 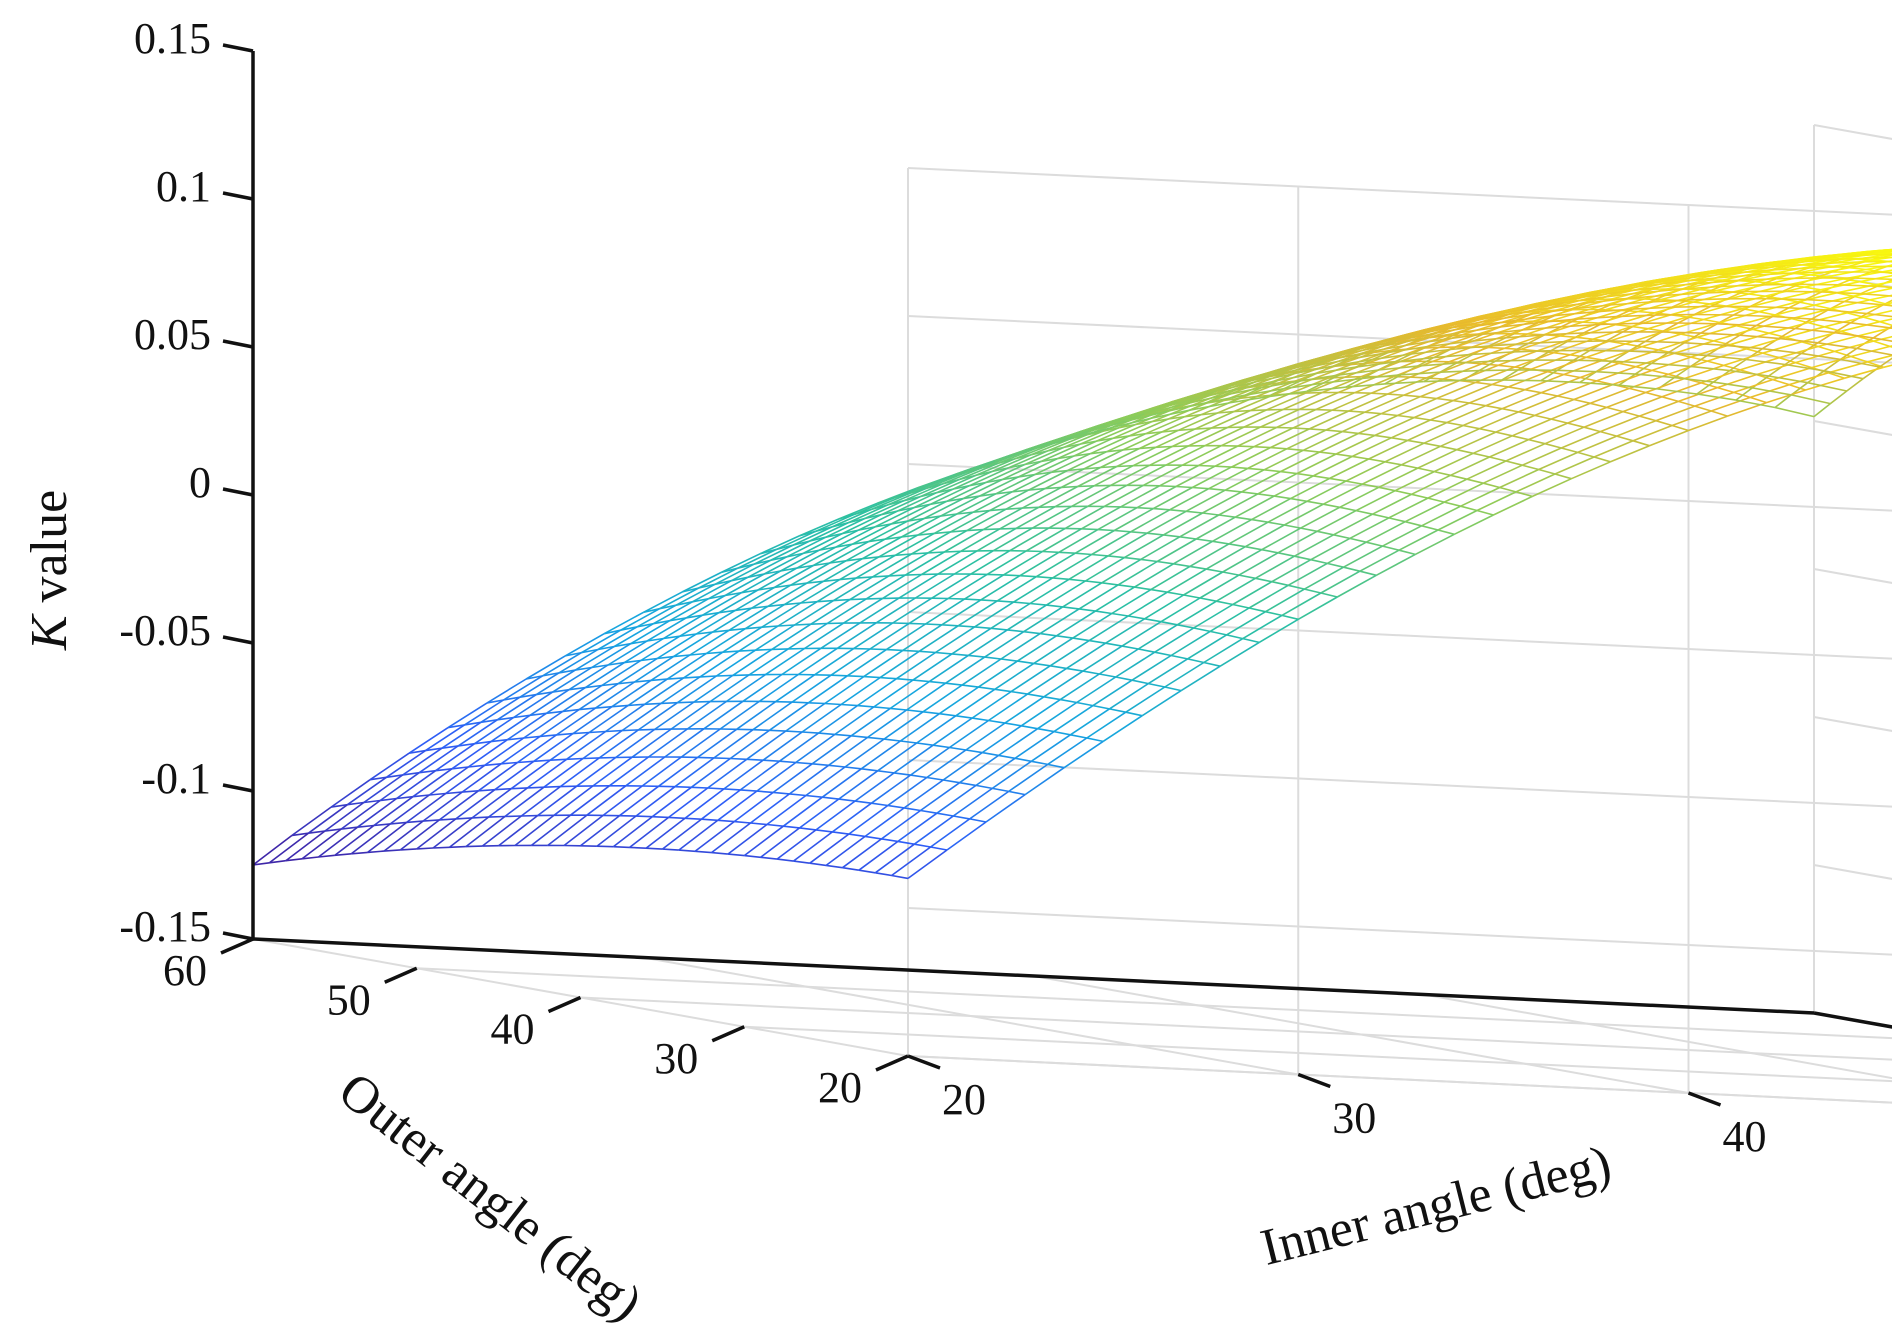 What do you see at coordinates (1314, 1080) in the screenshot?
I see `x-tick` at bounding box center [1314, 1080].